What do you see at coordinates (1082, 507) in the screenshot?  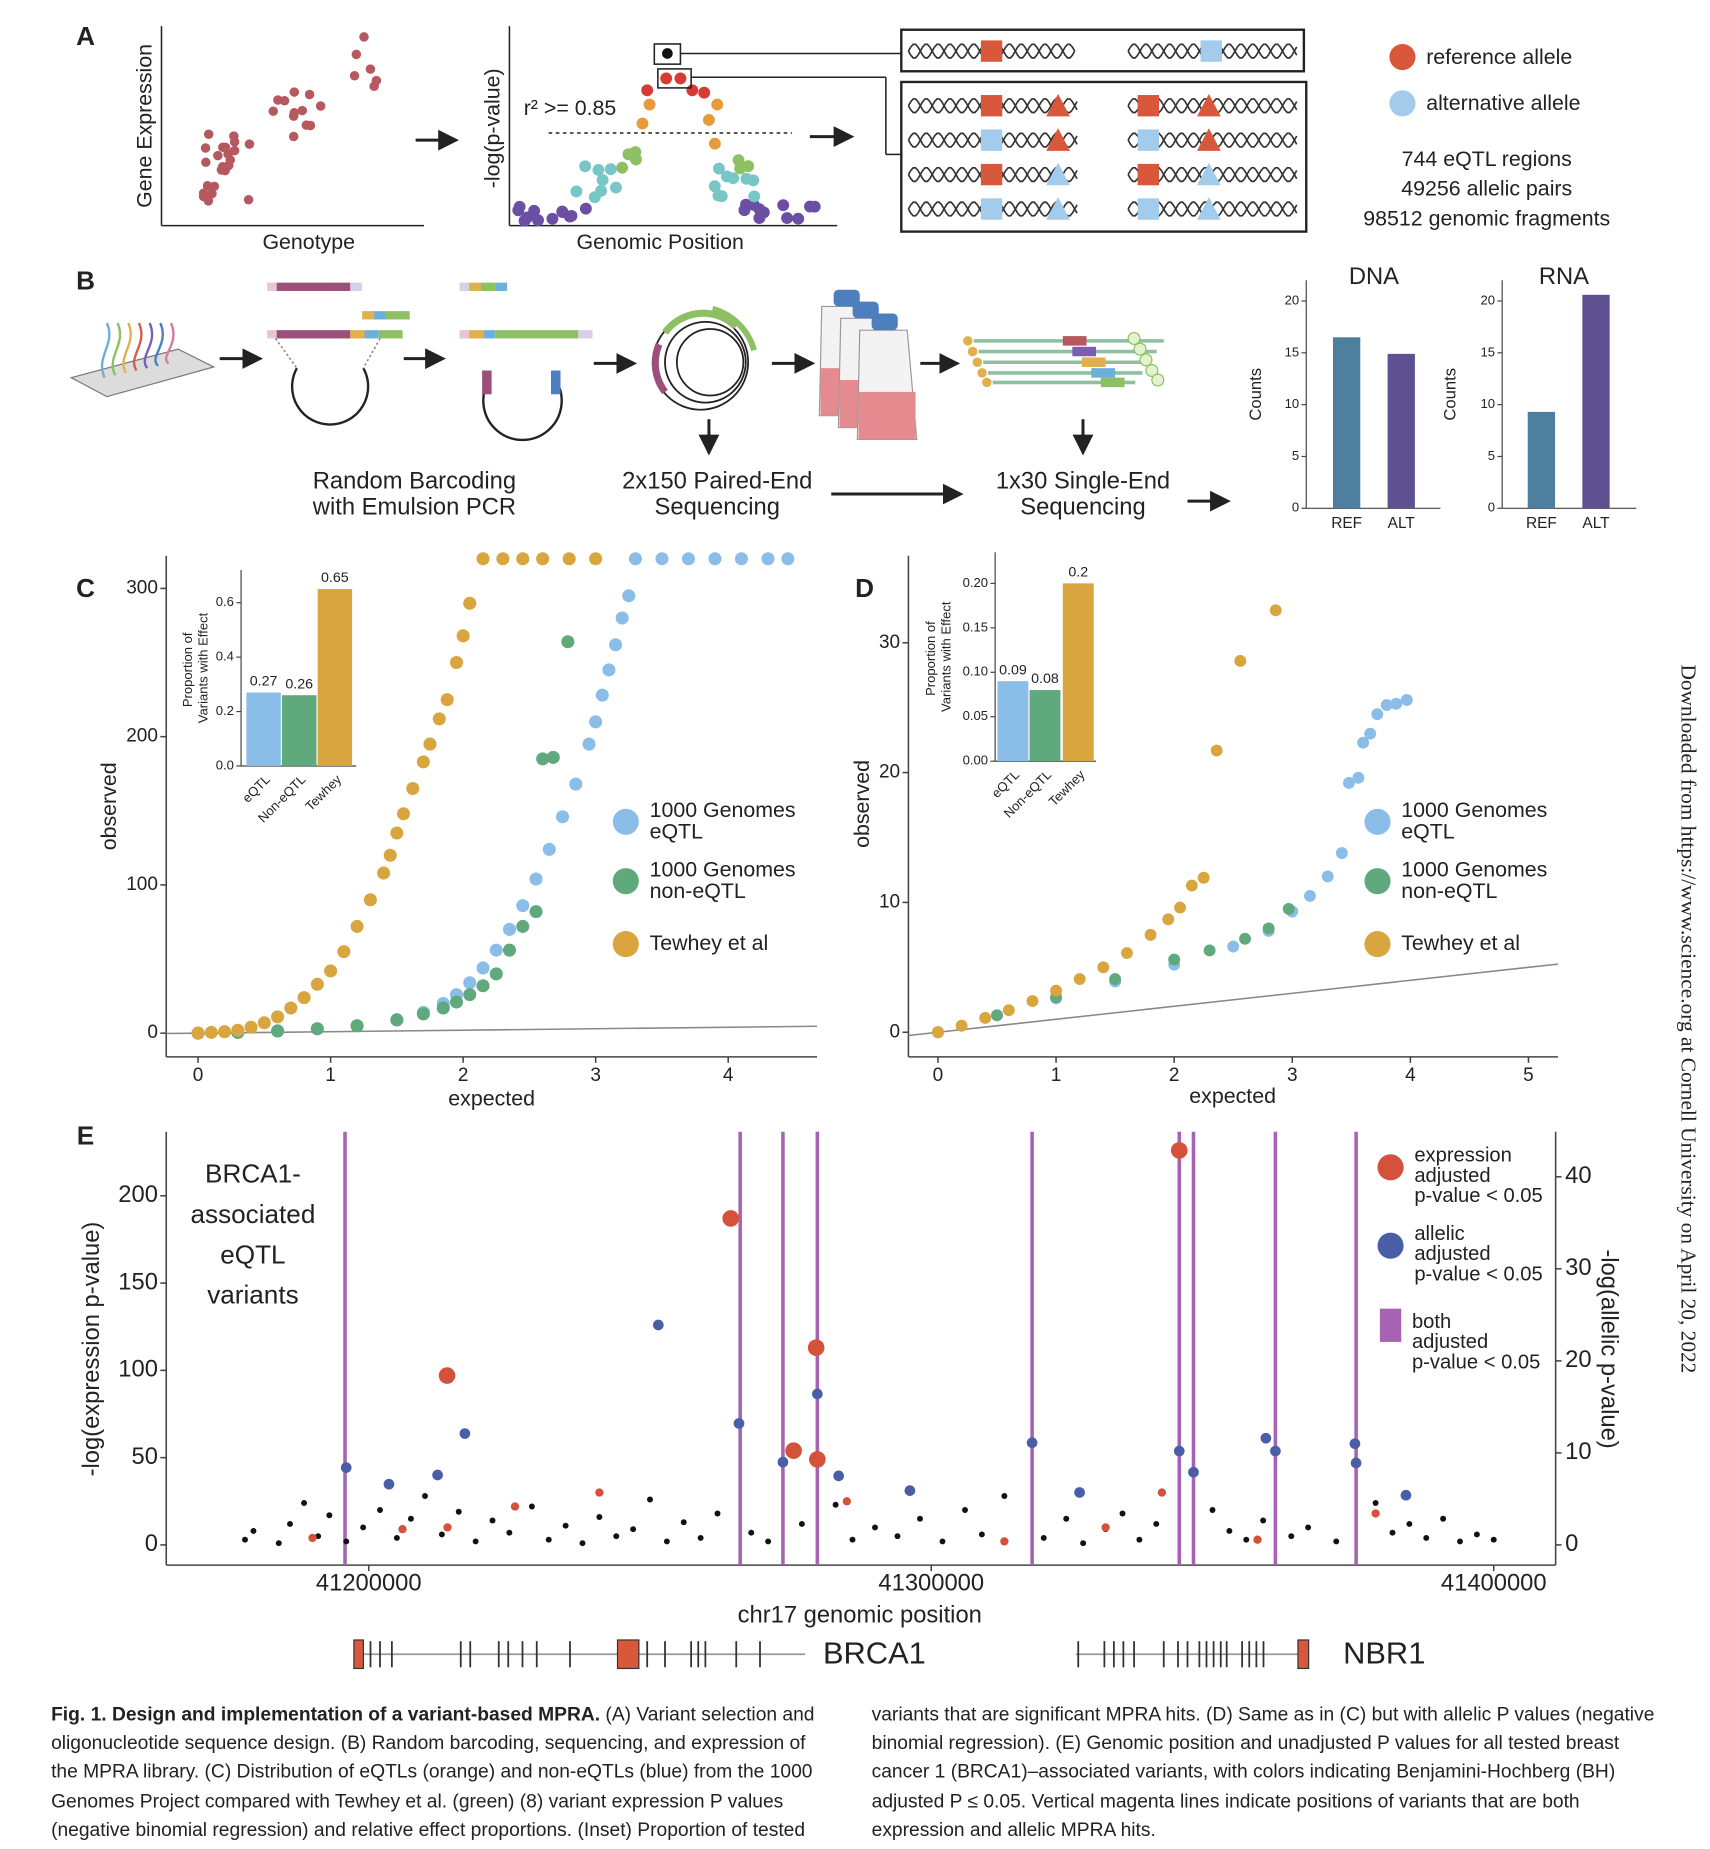 I see `step-label: Sequencing` at bounding box center [1082, 507].